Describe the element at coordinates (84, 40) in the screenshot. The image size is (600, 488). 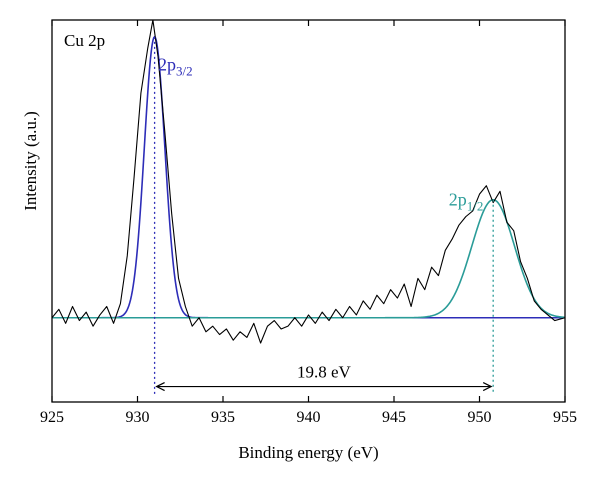
I see `panel-label: Cu 2p` at that location.